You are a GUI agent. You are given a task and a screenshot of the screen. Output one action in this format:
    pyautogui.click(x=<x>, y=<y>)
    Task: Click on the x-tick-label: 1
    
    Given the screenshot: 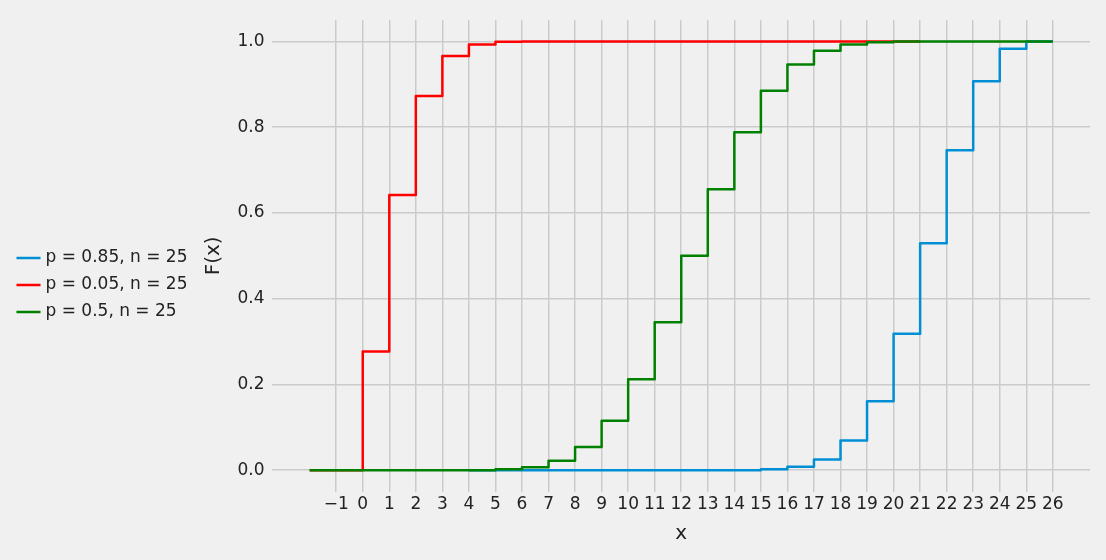 What is the action you would take?
    pyautogui.click(x=389, y=503)
    